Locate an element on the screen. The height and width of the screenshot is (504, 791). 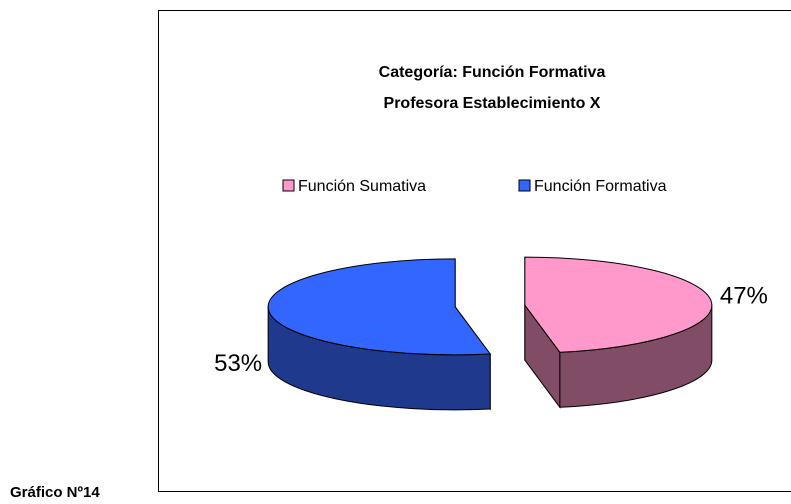
legend-label: Función Formativa is located at coordinates (600, 186).